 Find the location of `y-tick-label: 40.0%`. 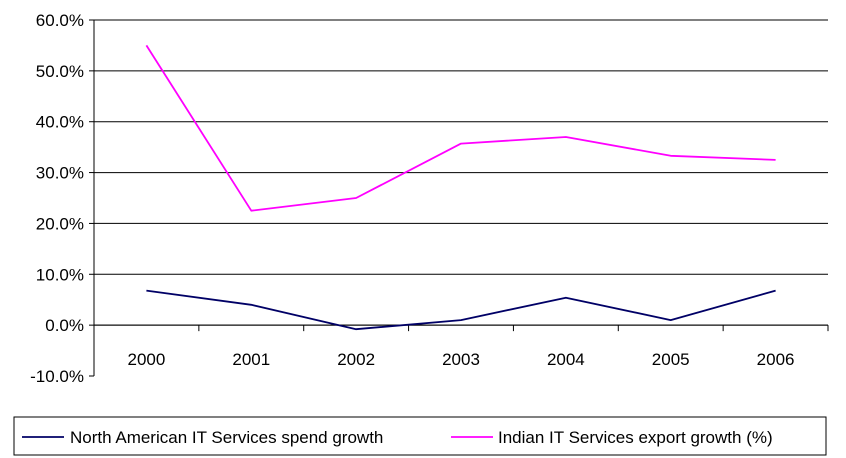

y-tick-label: 40.0% is located at coordinates (60, 122).